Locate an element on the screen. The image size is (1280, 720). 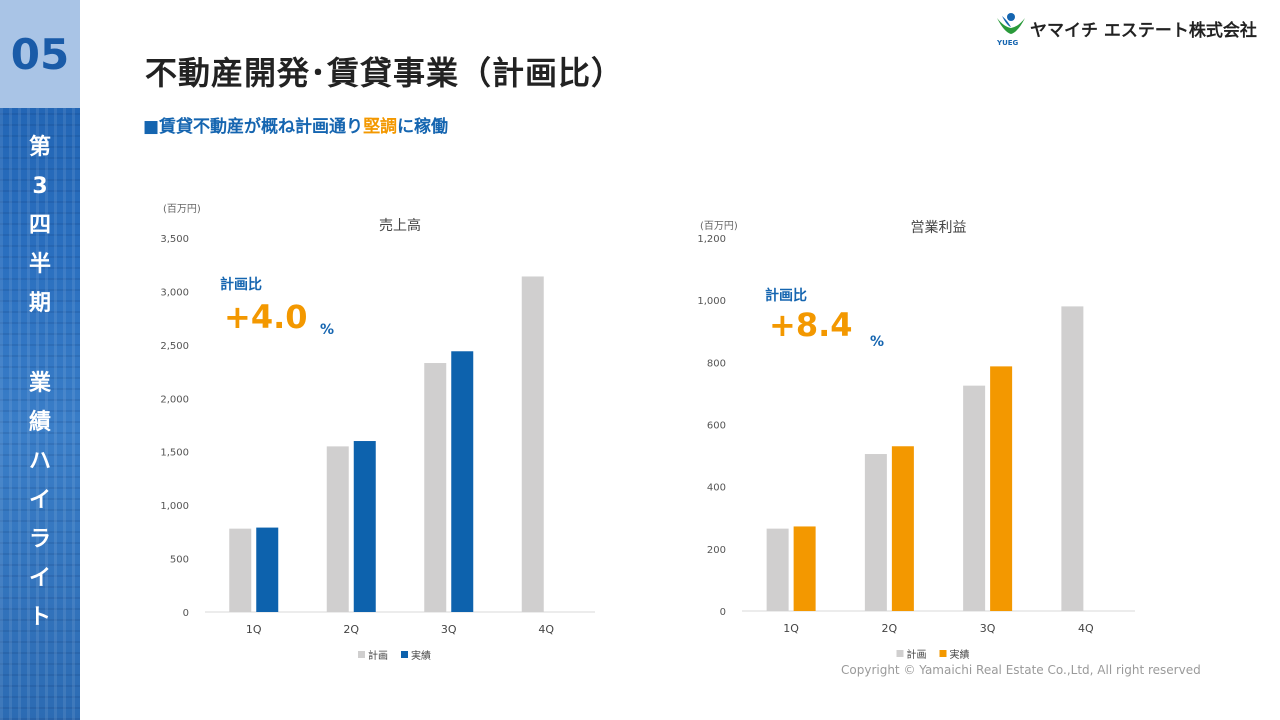
profit-y-tick-label: 200 is located at coordinates (716, 550).